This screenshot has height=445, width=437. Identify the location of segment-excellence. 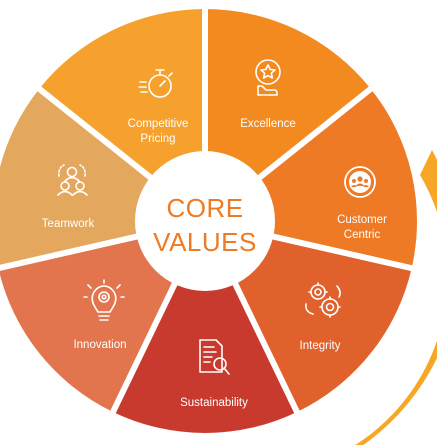
(288, 94).